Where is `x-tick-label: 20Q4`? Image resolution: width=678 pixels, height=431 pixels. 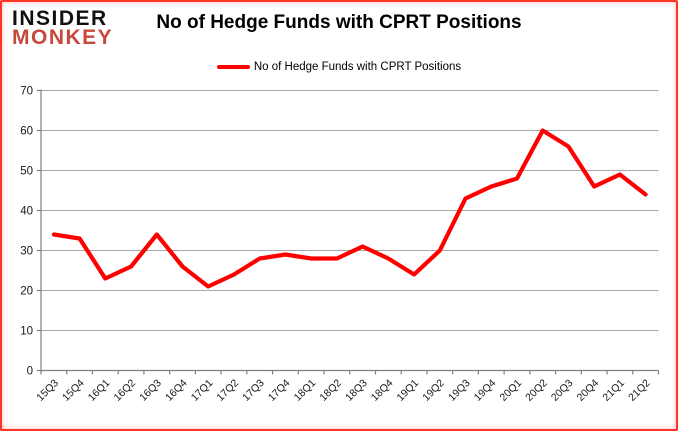
x-tick-label: 20Q4 is located at coordinates (588, 390).